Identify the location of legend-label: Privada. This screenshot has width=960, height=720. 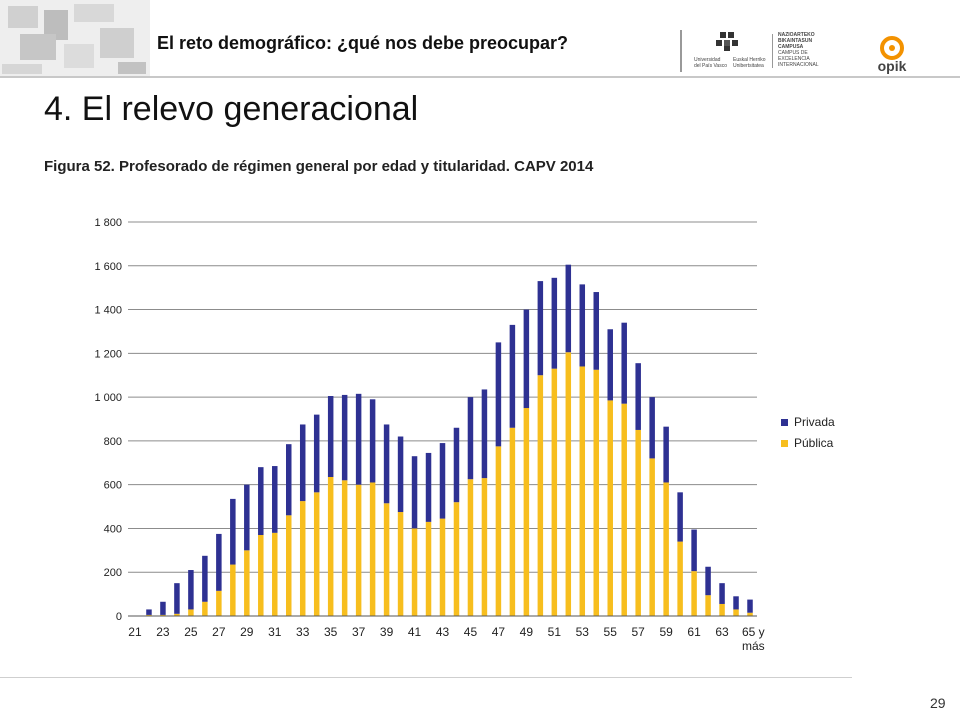
(814, 422).